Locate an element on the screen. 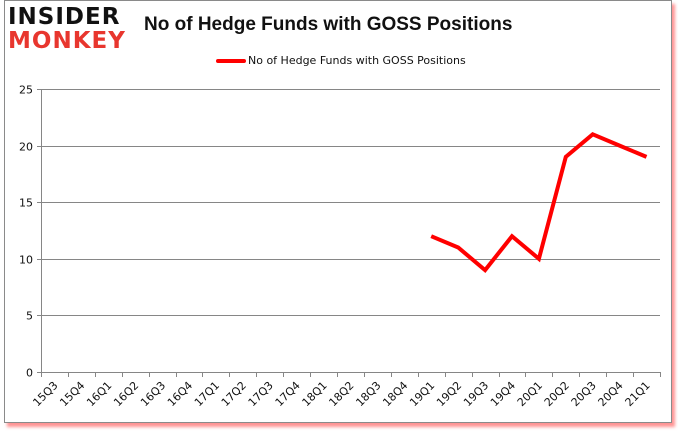 This screenshot has height=431, width=678. x-tick-label: 16Q3 is located at coordinates (153, 394).